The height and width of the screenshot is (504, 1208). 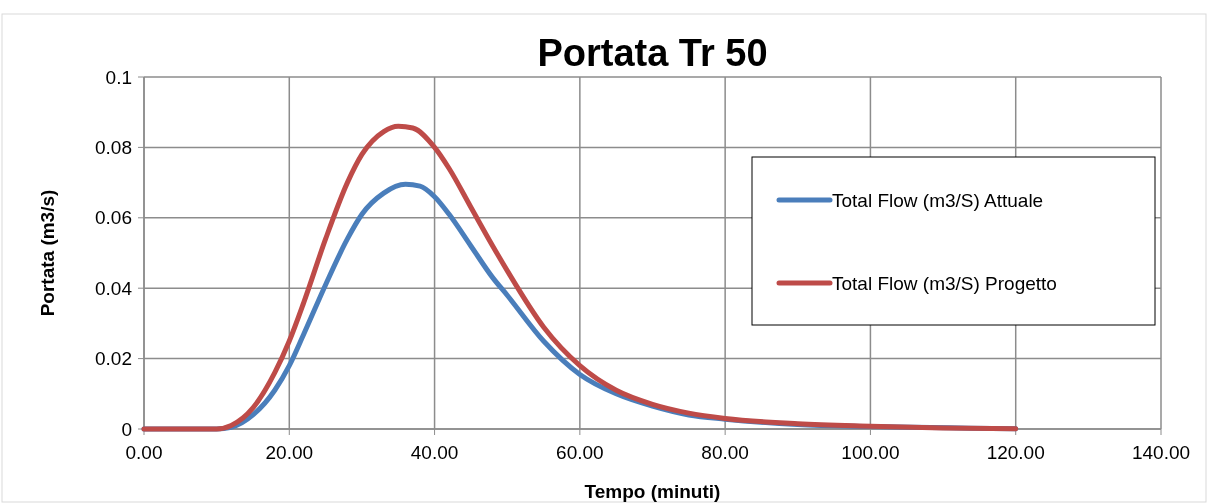 What do you see at coordinates (580, 452) in the screenshot?
I see `x-tick-label: 60.00` at bounding box center [580, 452].